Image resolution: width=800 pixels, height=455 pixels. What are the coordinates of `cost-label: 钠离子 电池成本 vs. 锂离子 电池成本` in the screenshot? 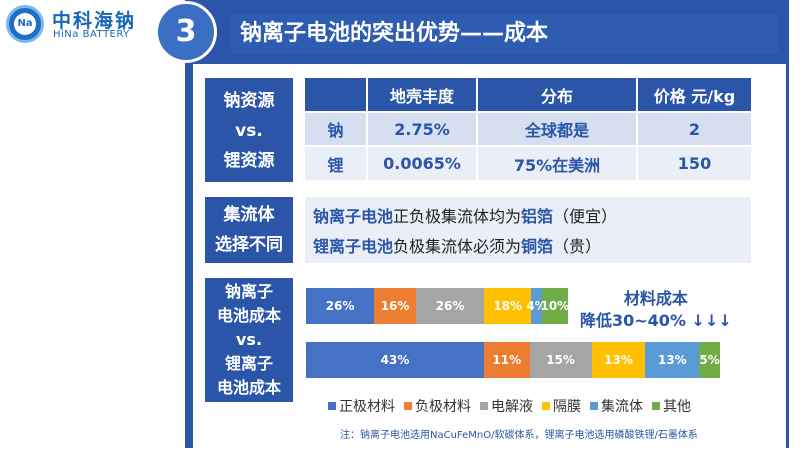 It's located at (249, 340).